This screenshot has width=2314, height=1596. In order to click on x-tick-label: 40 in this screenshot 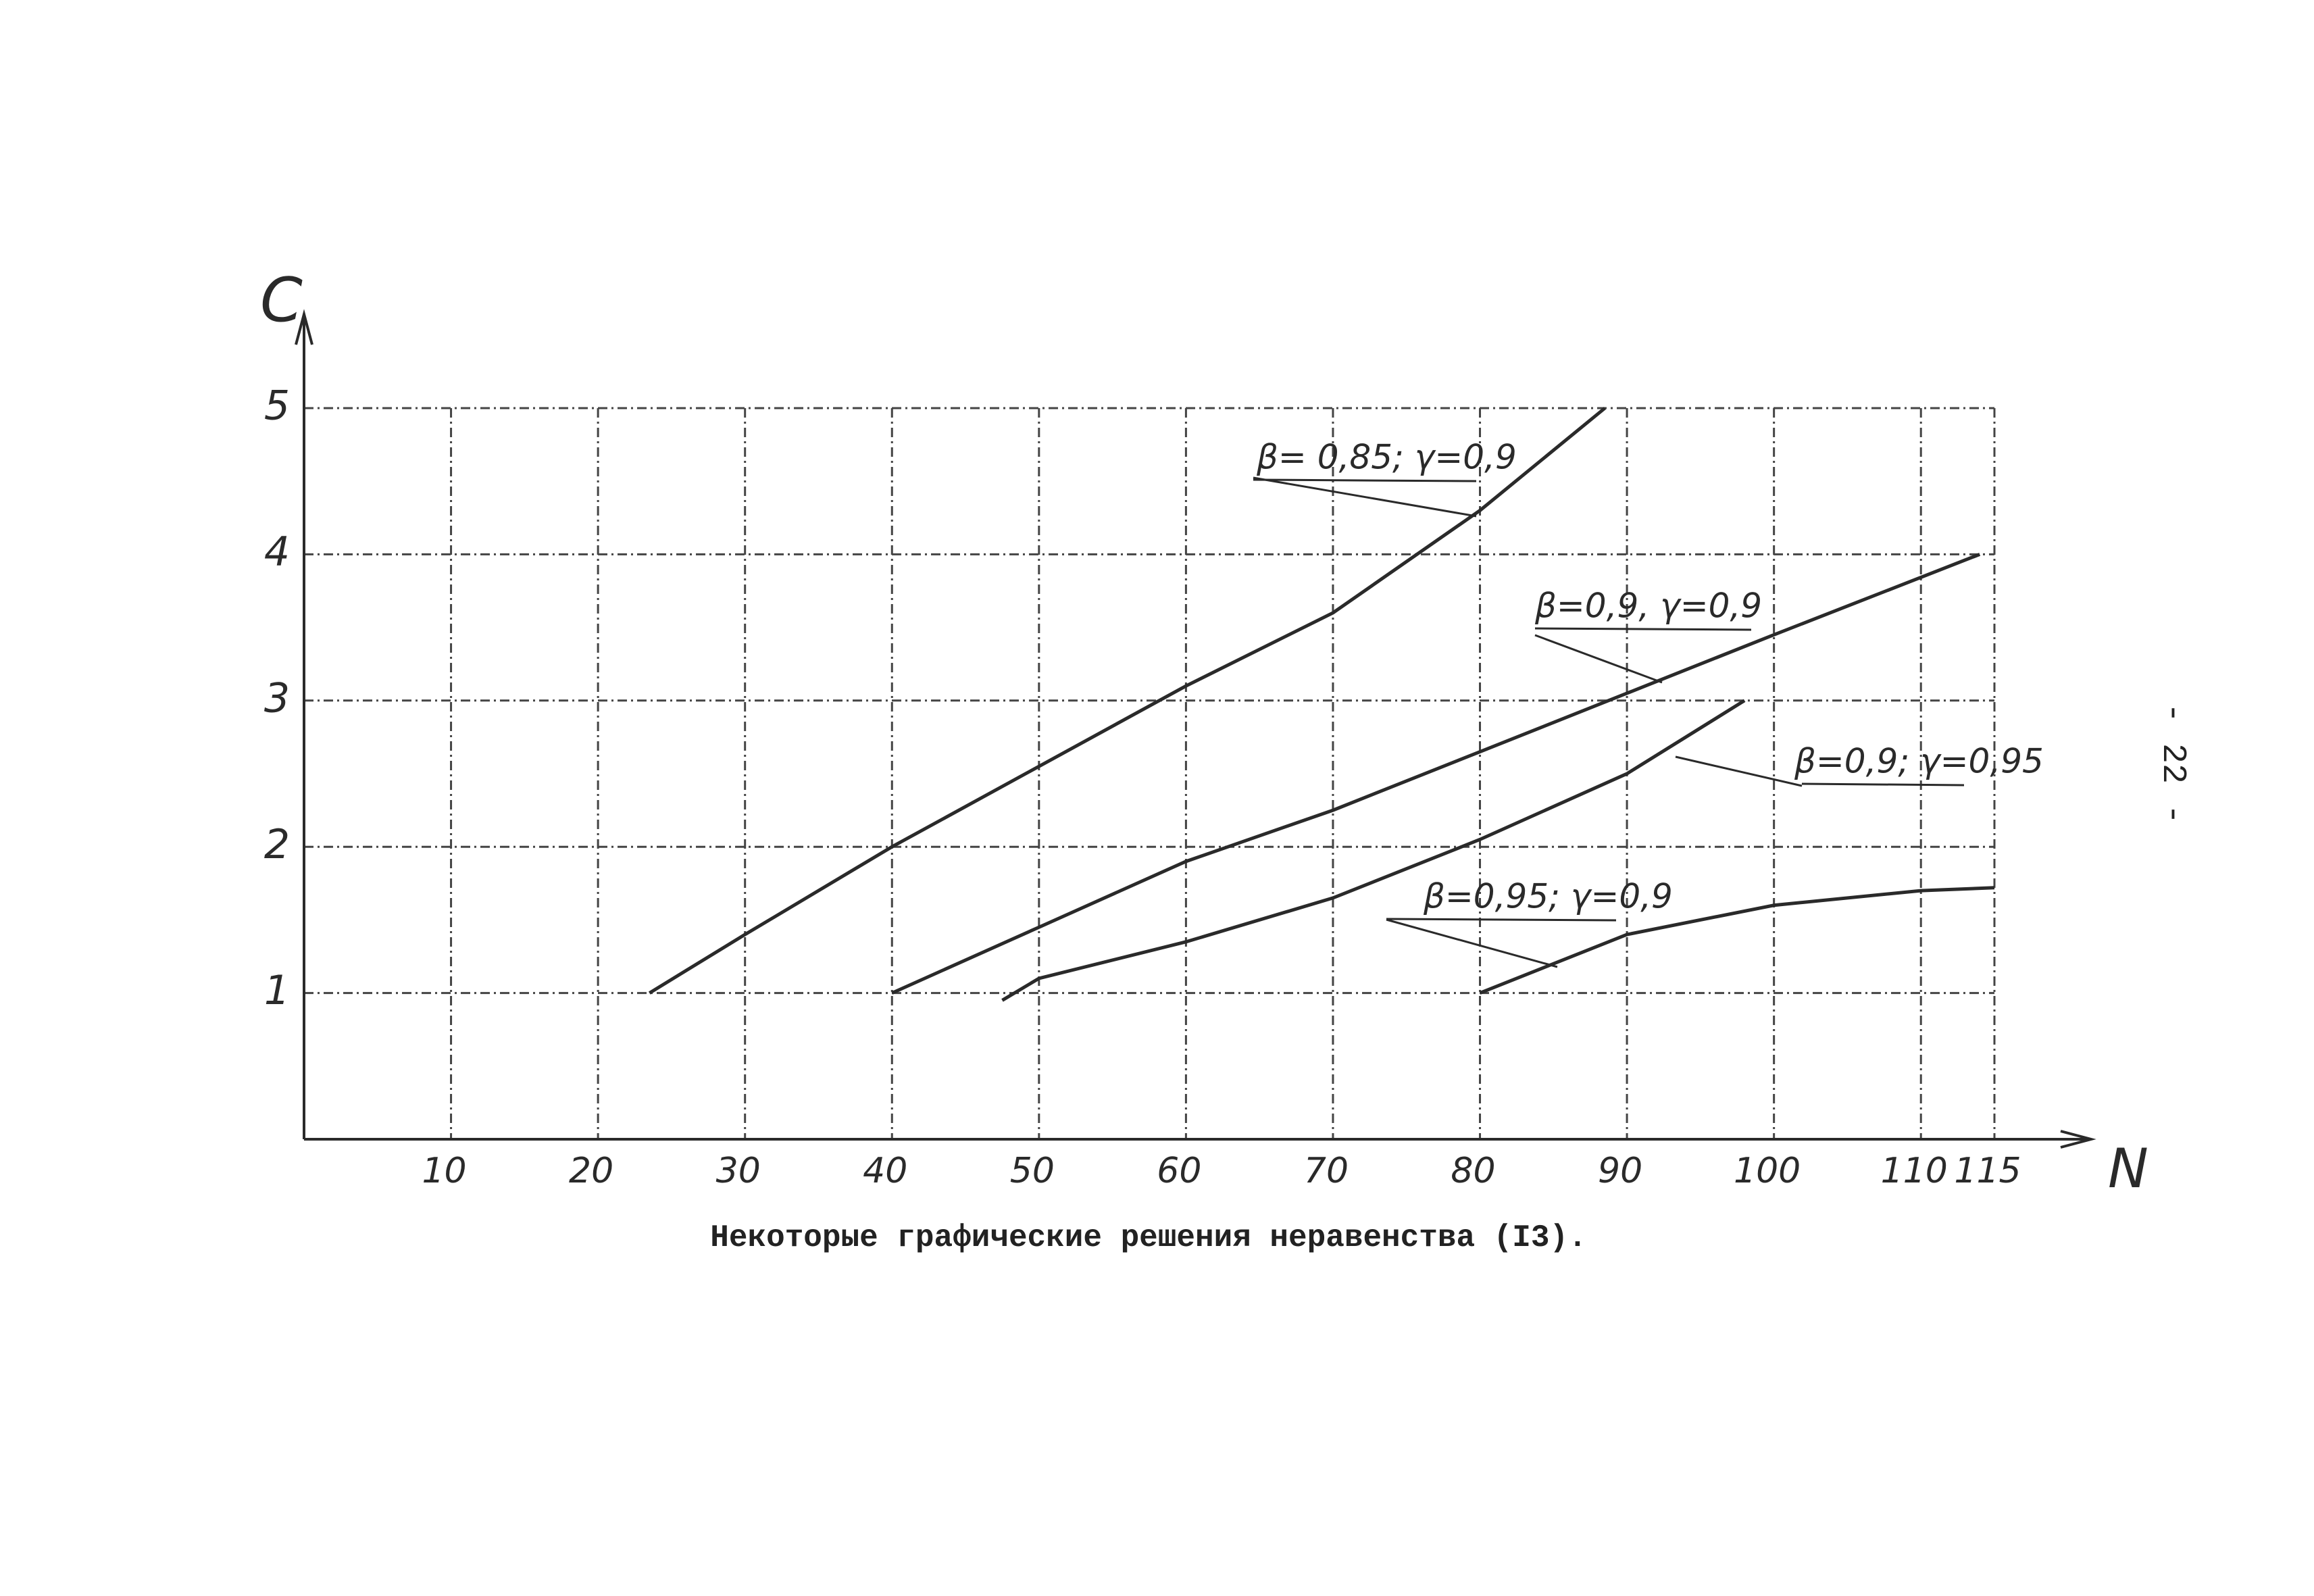, I will do `click(885, 1171)`.